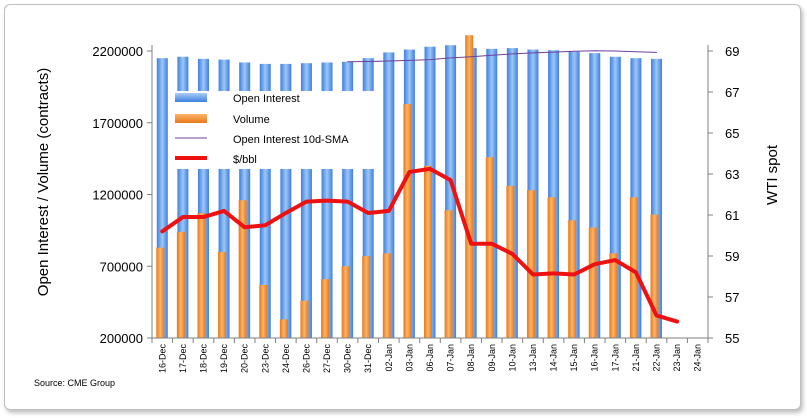  What do you see at coordinates (117, 123) in the screenshot?
I see `y-left-tick-label: 1700000` at bounding box center [117, 123].